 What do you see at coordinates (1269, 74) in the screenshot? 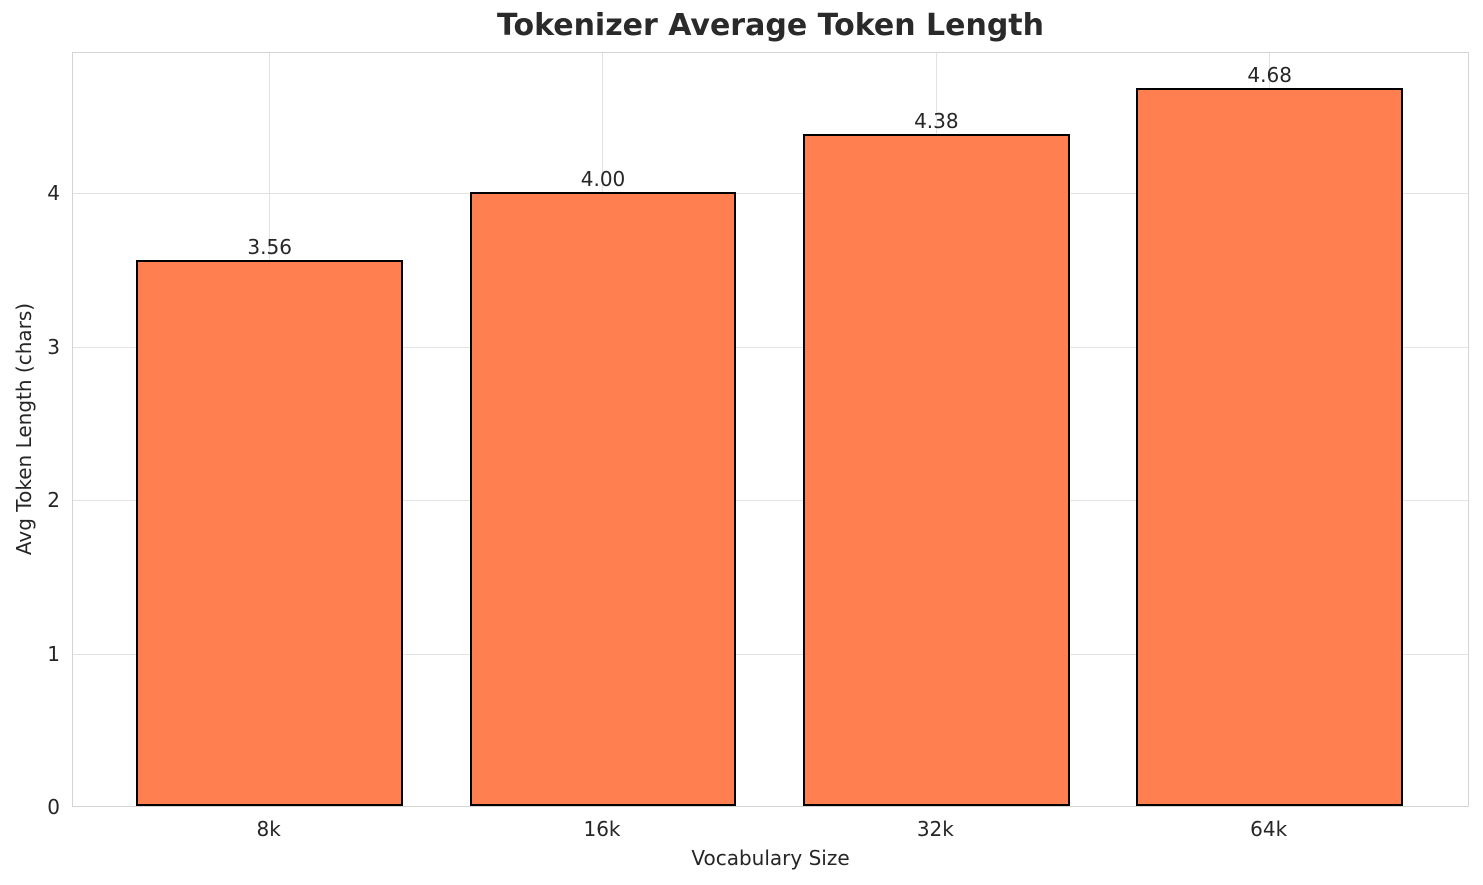
I see `bar-value-label: 4.68` at bounding box center [1269, 74].